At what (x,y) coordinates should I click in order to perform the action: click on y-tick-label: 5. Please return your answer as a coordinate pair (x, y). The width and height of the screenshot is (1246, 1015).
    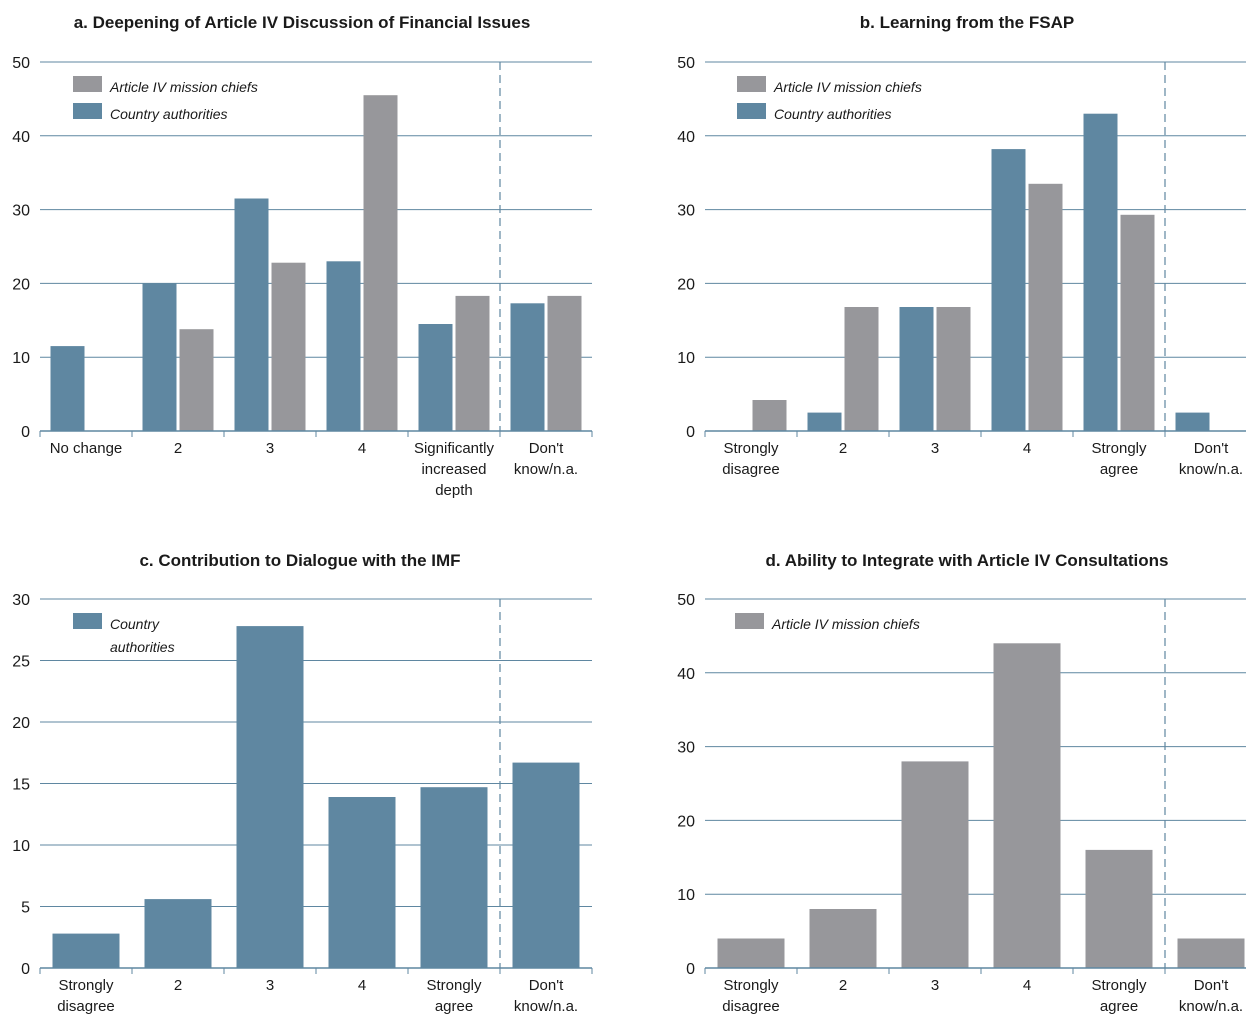
    Looking at the image, I should click on (25, 908).